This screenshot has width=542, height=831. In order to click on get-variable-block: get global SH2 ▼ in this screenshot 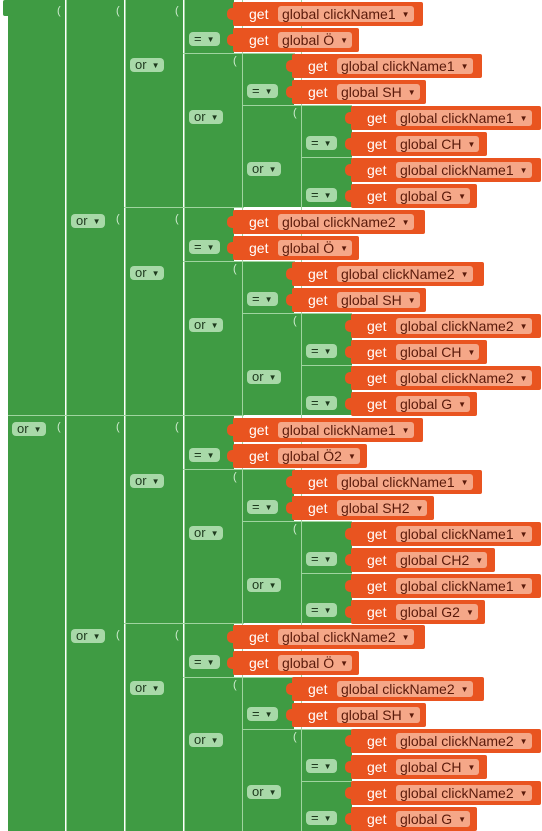, I will do `click(360, 508)`.